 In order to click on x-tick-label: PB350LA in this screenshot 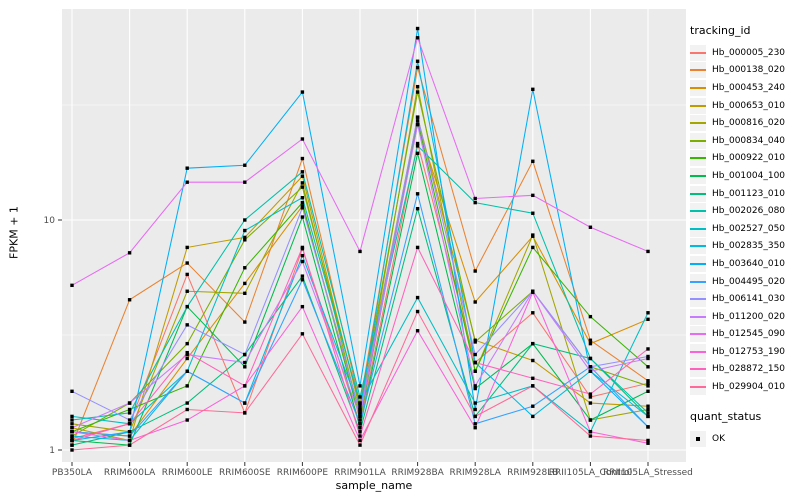, I will do `click(72, 473)`.